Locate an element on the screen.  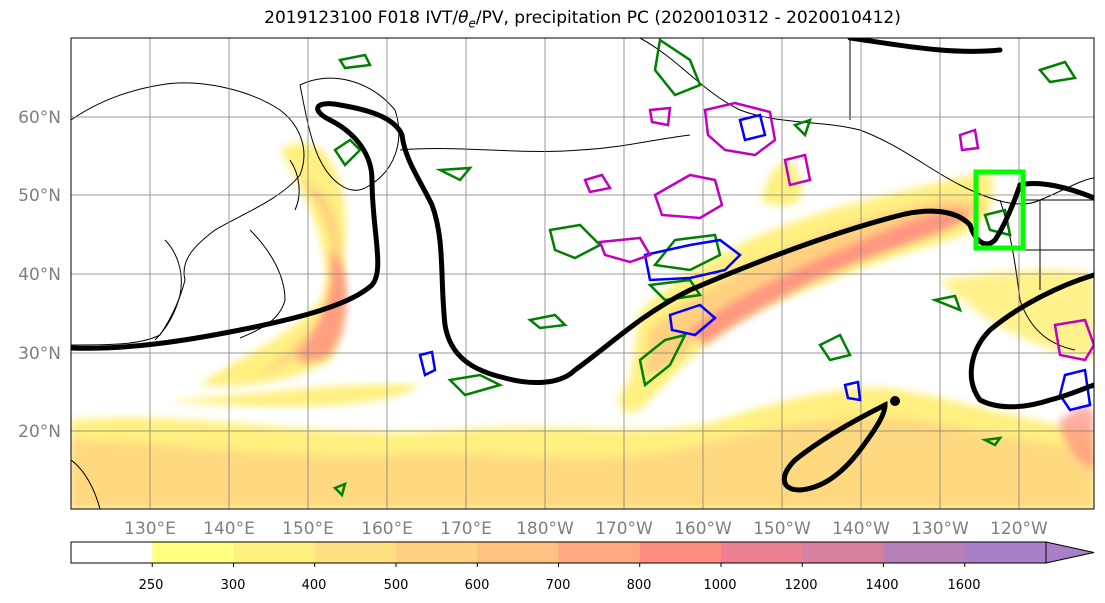
lon-label: 130°W is located at coordinates (940, 529).